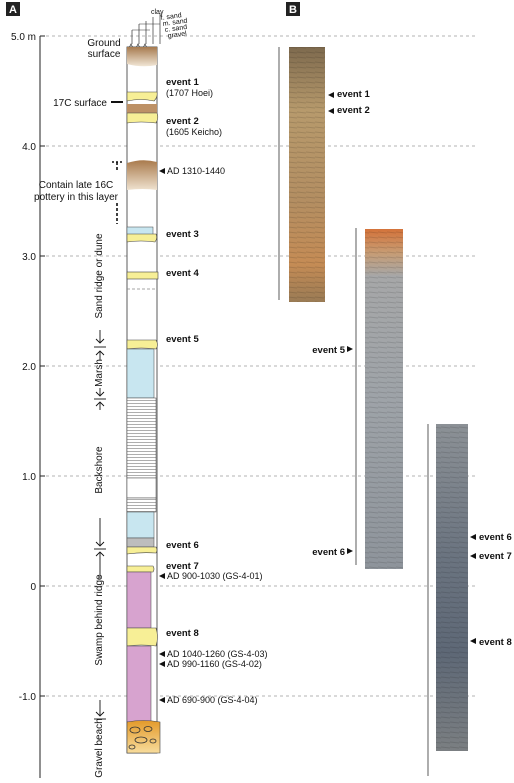 This screenshot has height=783, width=514. Describe the element at coordinates (142, 275) in the screenshot. I see `event-4-layer` at that location.